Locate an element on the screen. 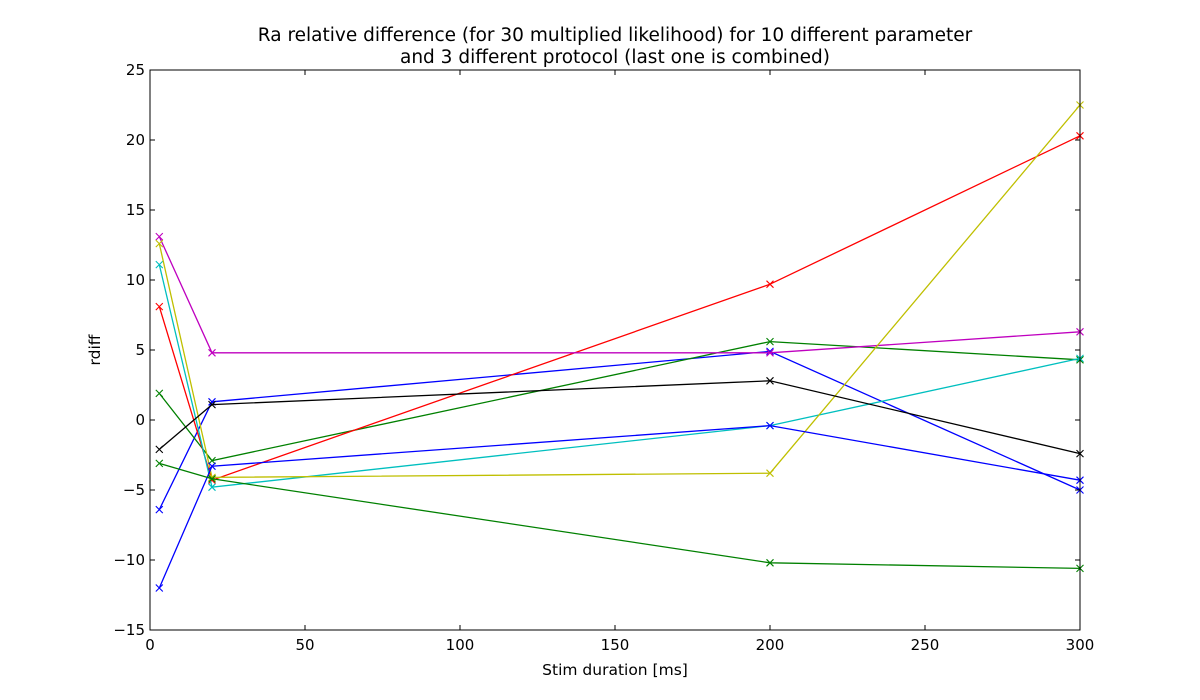 The image size is (1200, 700). y-tick-label: 20 is located at coordinates (135, 140).